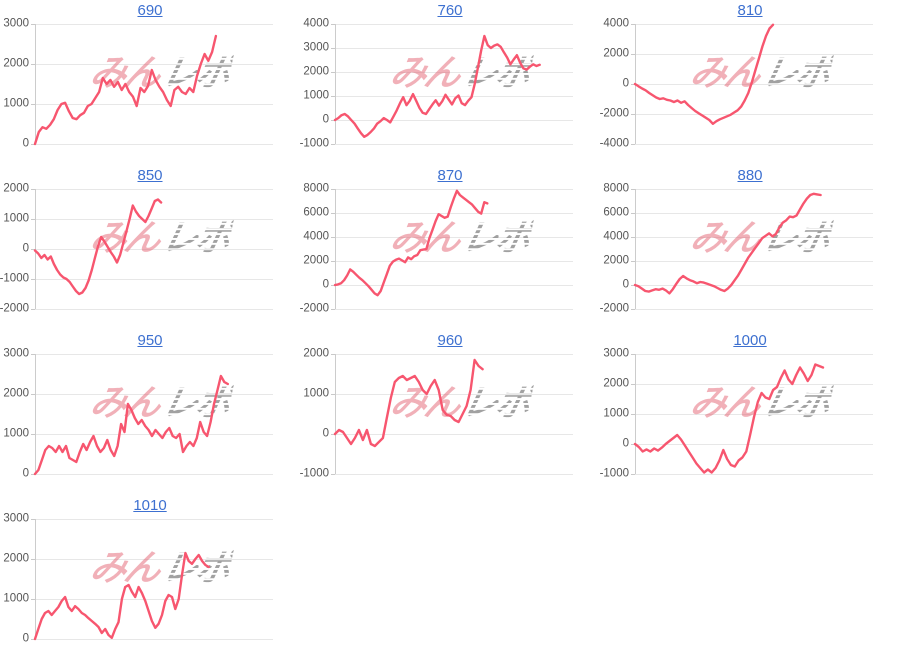 The width and height of the screenshot is (900, 660). Describe the element at coordinates (616, 236) in the screenshot. I see `y-axis-tick-label: 4000` at that location.